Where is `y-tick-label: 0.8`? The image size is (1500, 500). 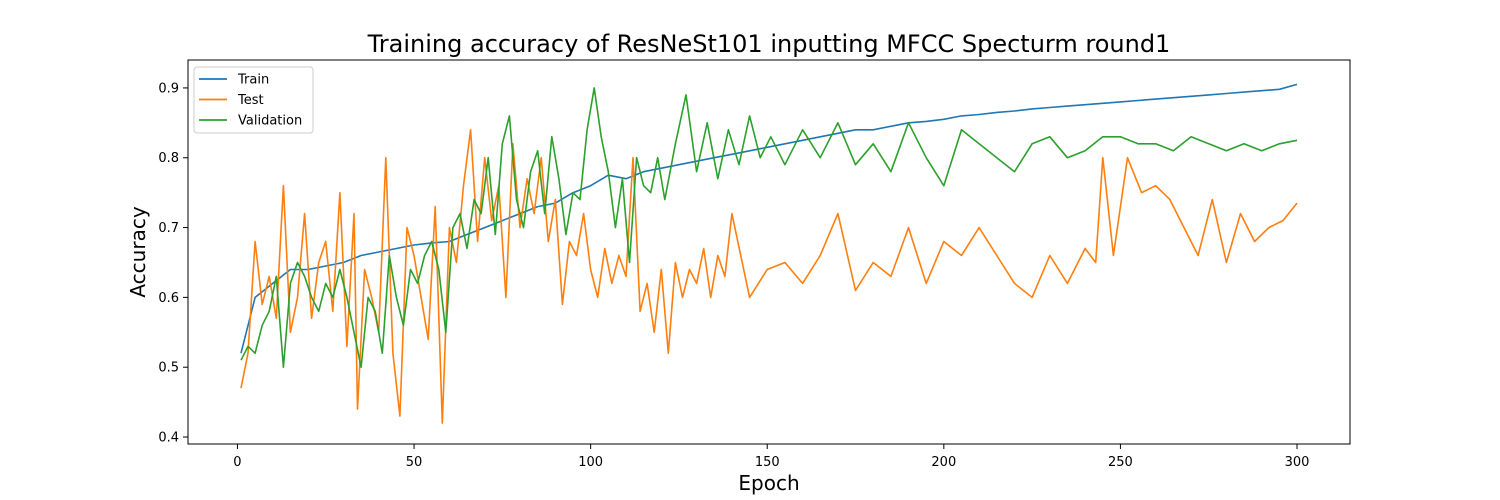
y-tick-label: 0.8 is located at coordinates (168, 158).